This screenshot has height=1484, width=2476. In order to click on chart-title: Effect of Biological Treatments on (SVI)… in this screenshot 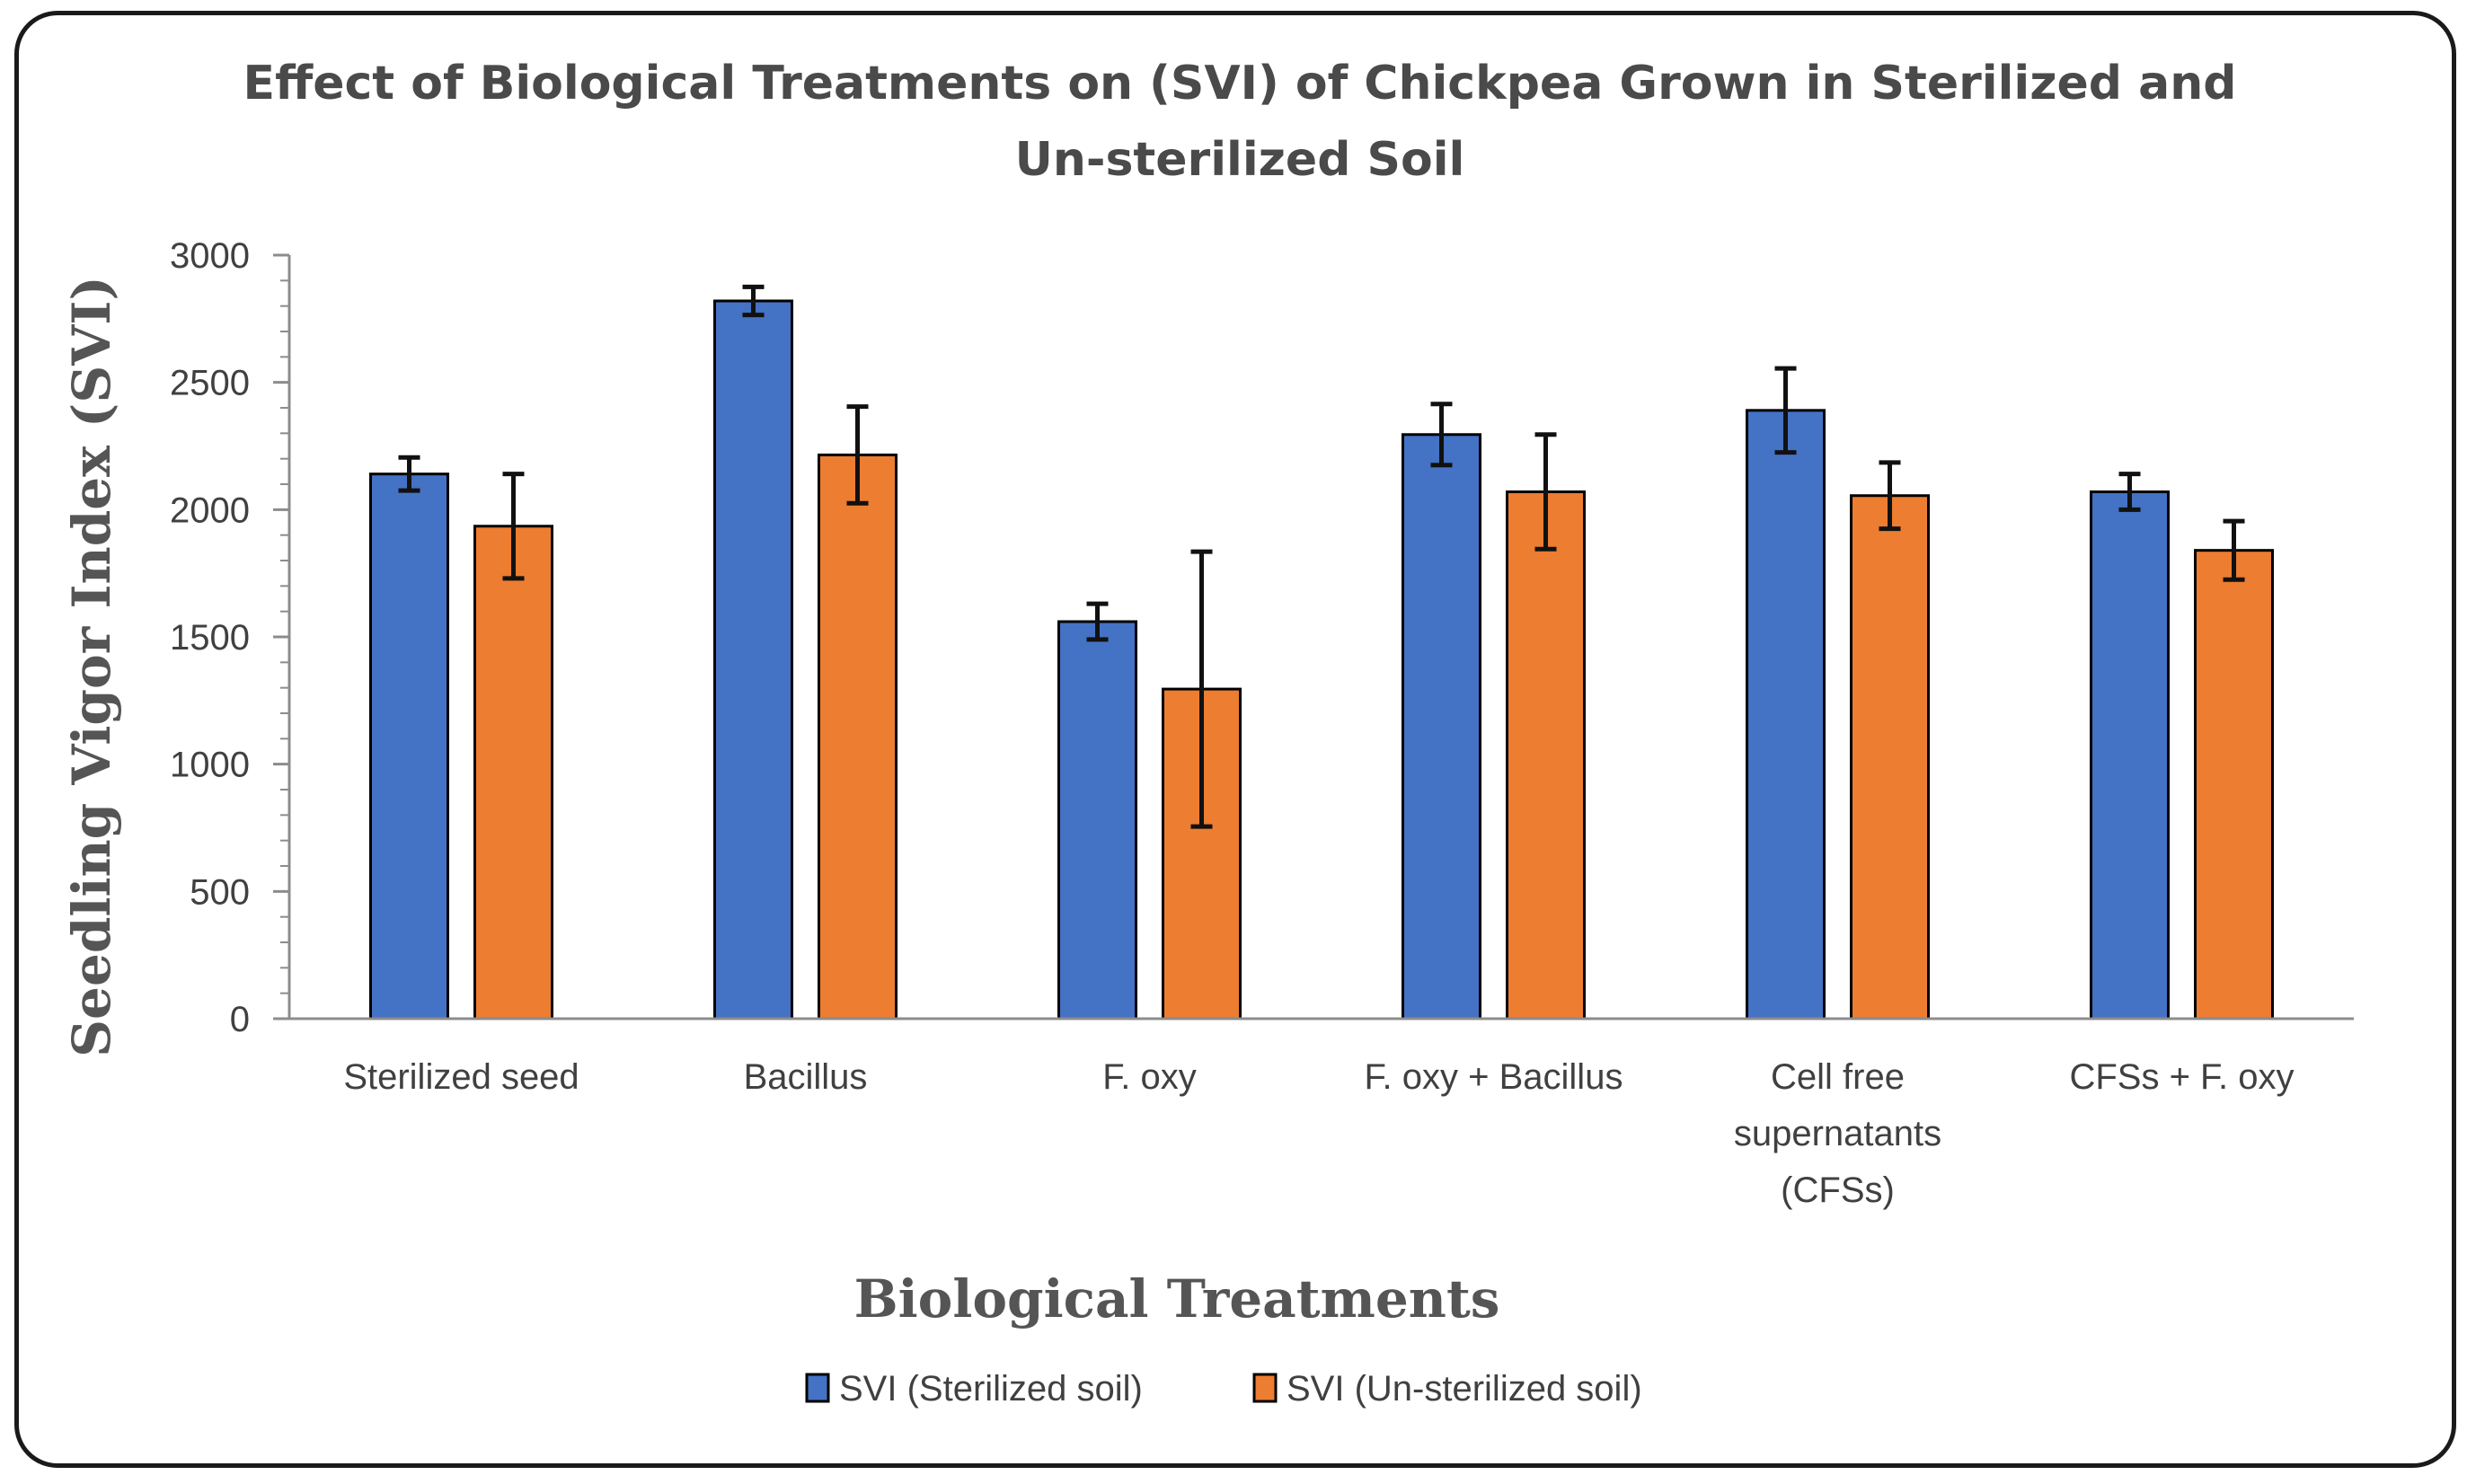, I will do `click(1240, 122)`.